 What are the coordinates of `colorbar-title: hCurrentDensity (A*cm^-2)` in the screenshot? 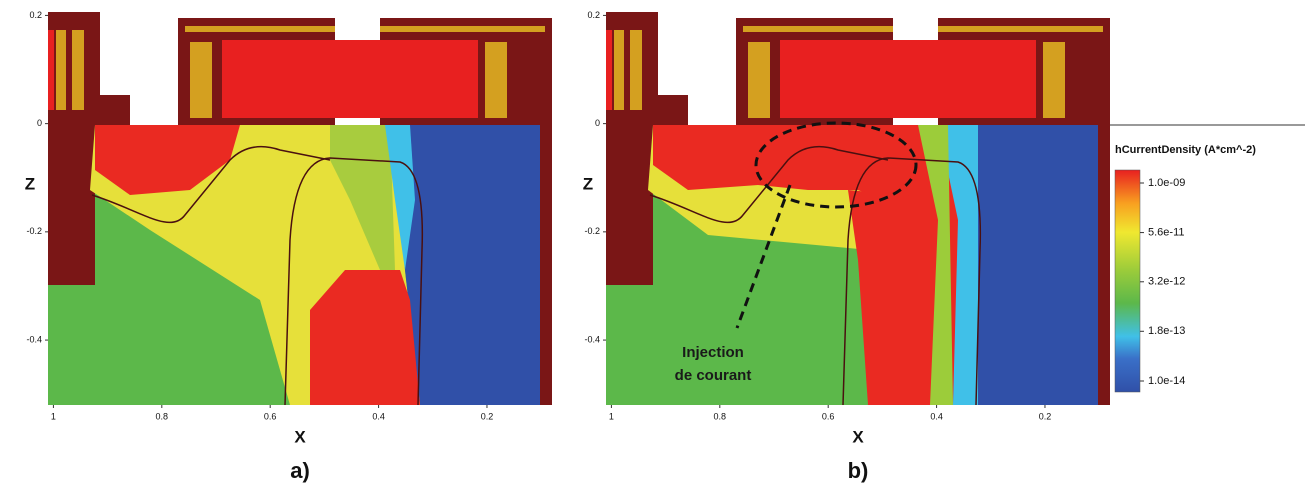 It's located at (1185, 150).